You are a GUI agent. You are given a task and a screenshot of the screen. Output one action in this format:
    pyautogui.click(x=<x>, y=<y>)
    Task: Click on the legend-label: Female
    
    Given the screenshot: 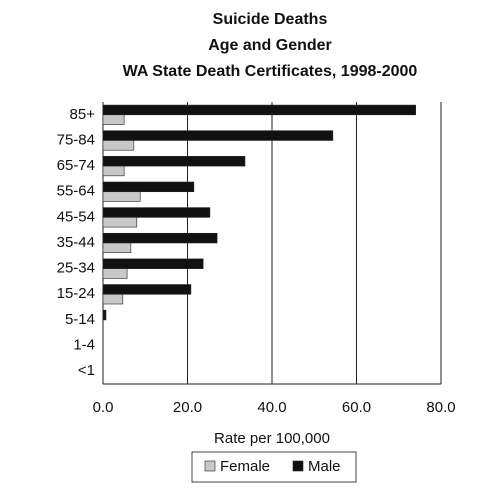 What is the action you would take?
    pyautogui.click(x=245, y=466)
    